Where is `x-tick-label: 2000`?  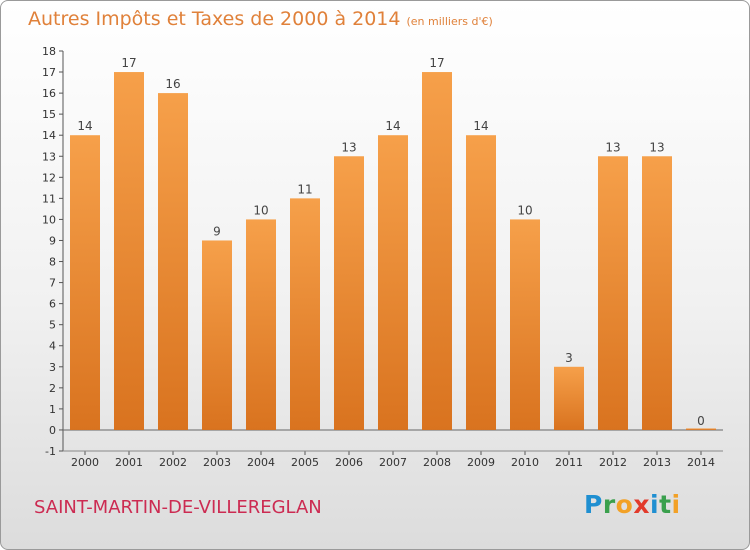
x-tick-label: 2000 is located at coordinates (85, 462).